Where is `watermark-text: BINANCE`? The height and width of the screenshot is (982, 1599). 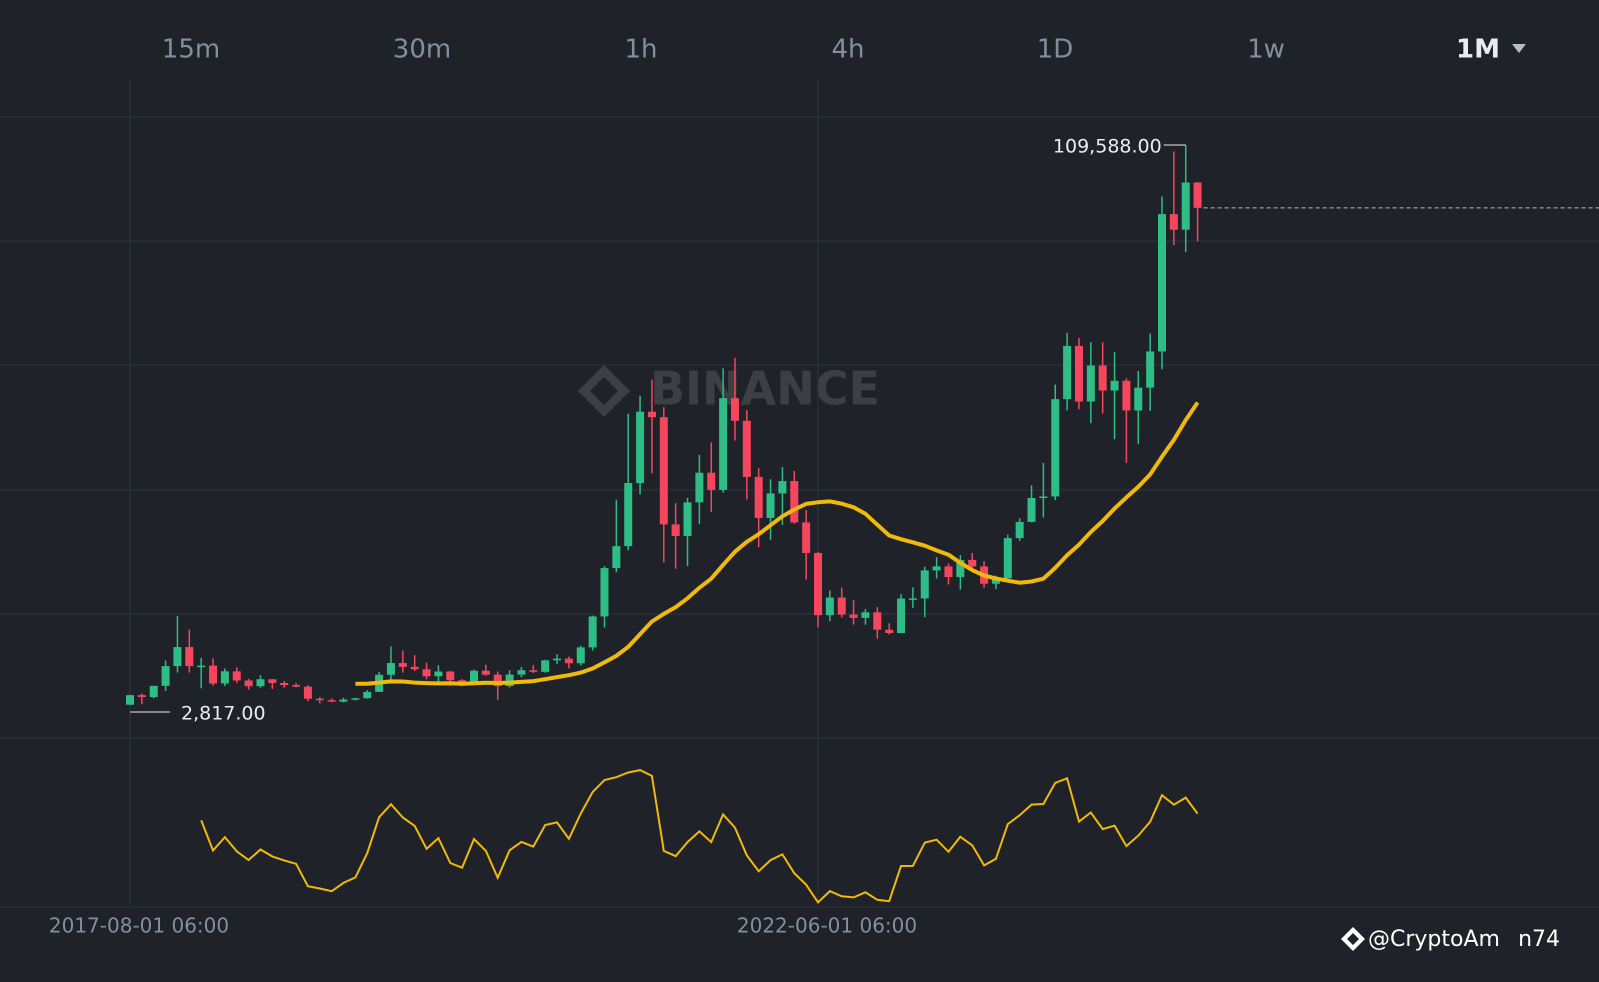 watermark-text: BINANCE is located at coordinates (765, 389).